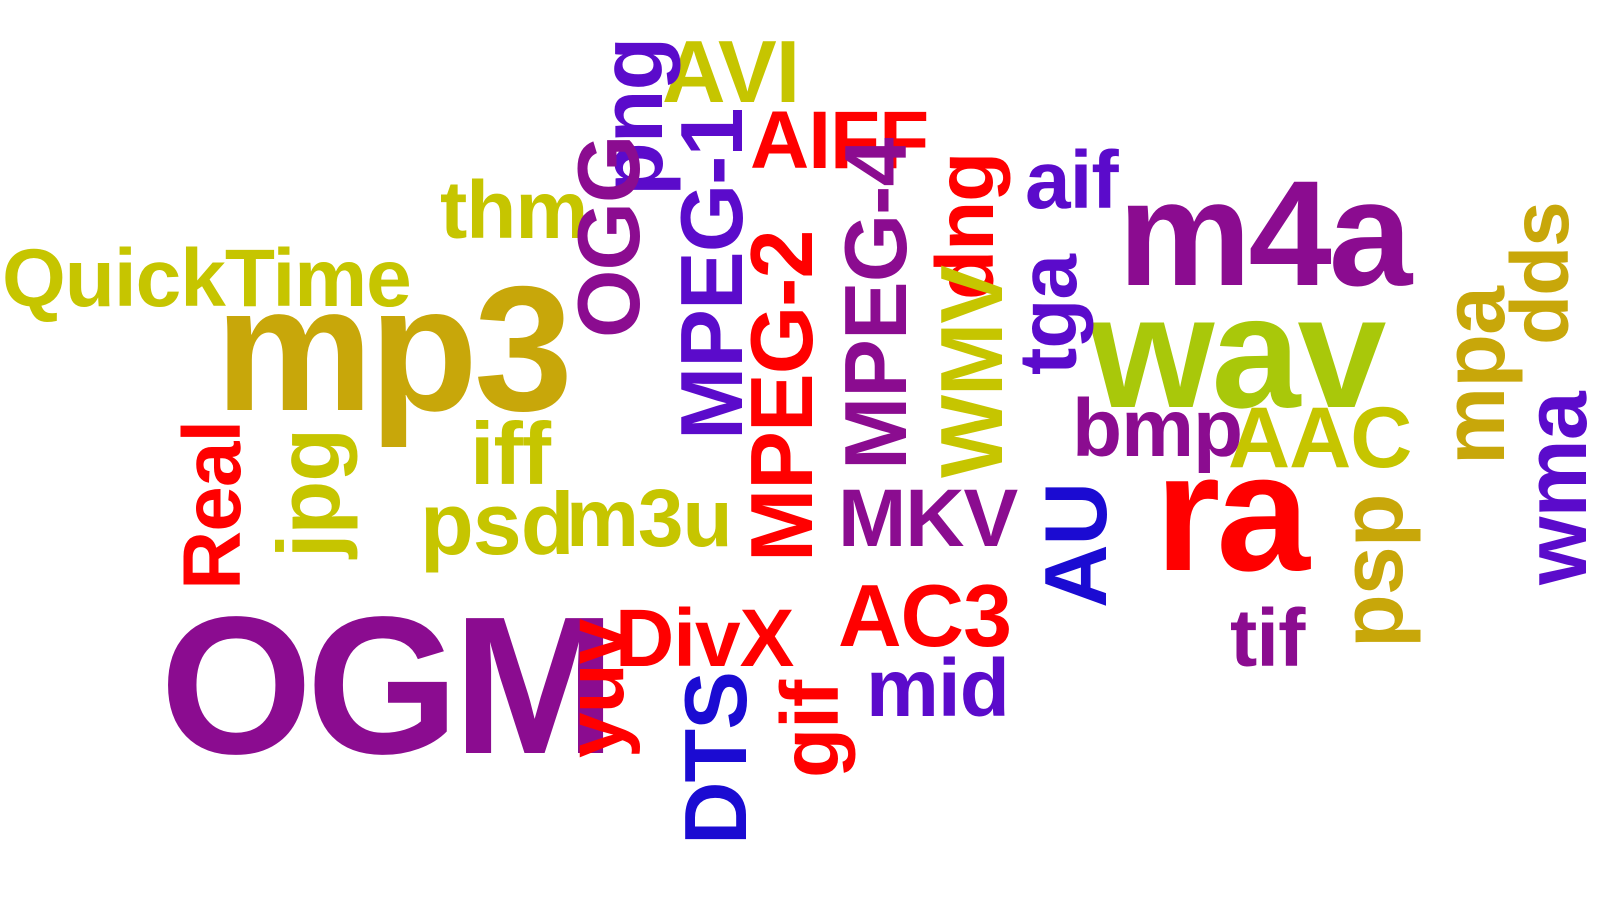 The height and width of the screenshot is (905, 1600). What do you see at coordinates (308, 493) in the screenshot?
I see `word-jpg: jpg` at bounding box center [308, 493].